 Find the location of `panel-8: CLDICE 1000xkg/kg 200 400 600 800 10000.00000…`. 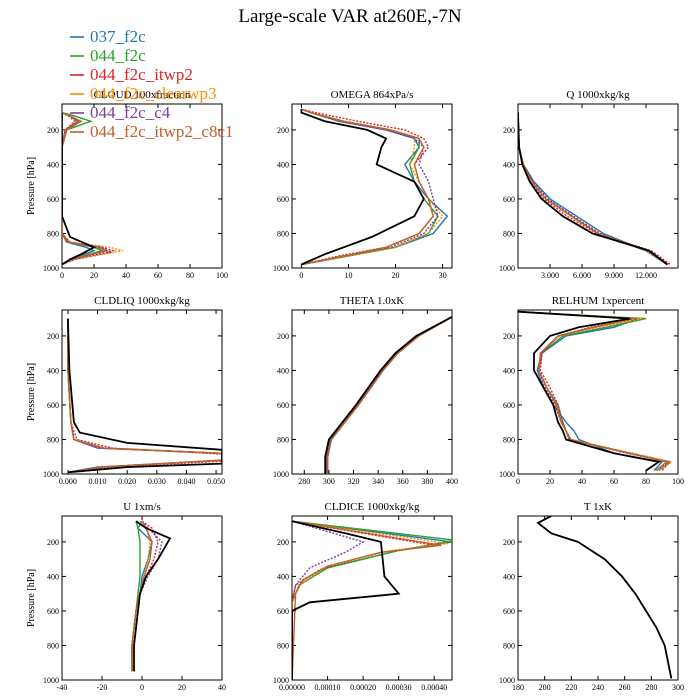

panel-8: CLDICE 1000xkg/kg 200 400 600 800 10000.00000… is located at coordinates (363, 596).